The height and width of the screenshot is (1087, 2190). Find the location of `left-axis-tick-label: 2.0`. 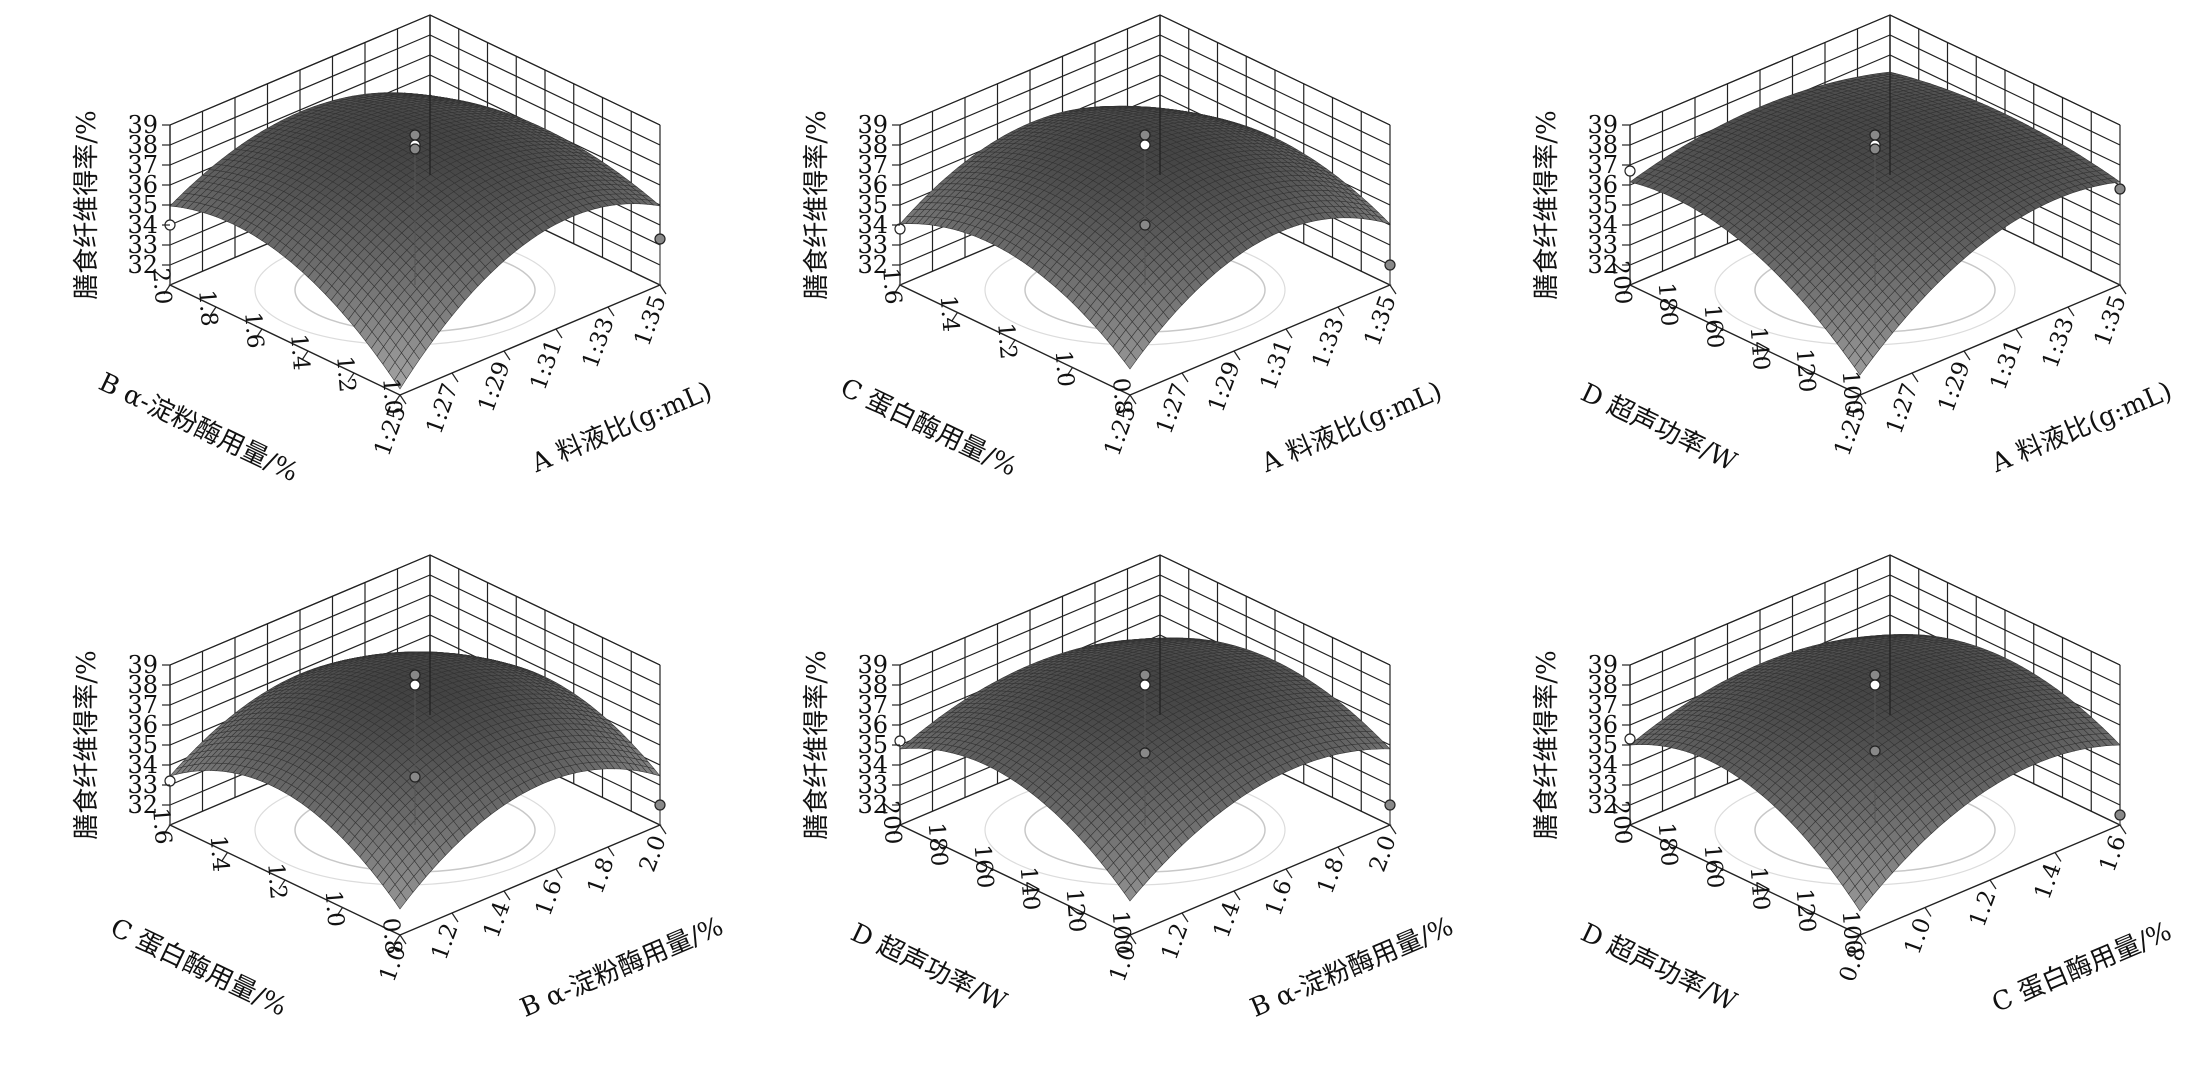

left-axis-tick-label: 2.0 is located at coordinates (161, 286).